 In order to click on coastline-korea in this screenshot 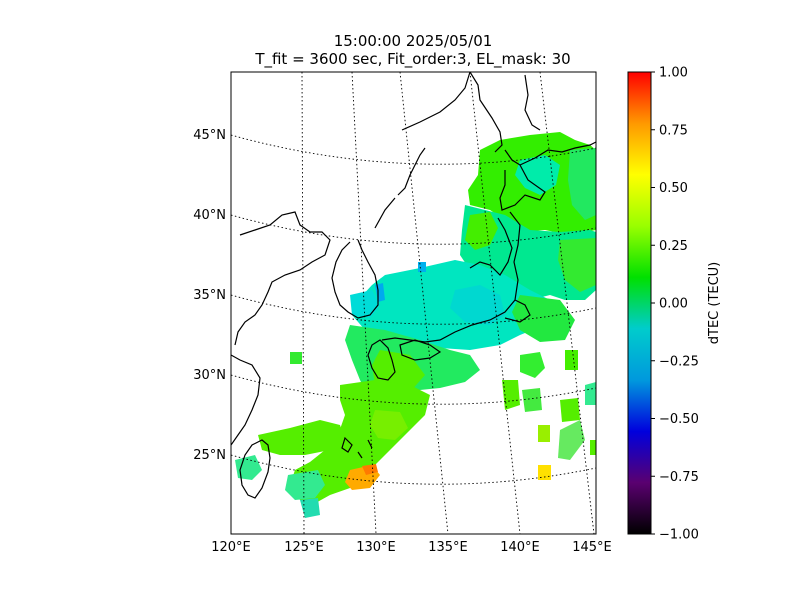, I will do `click(355, 279)`.